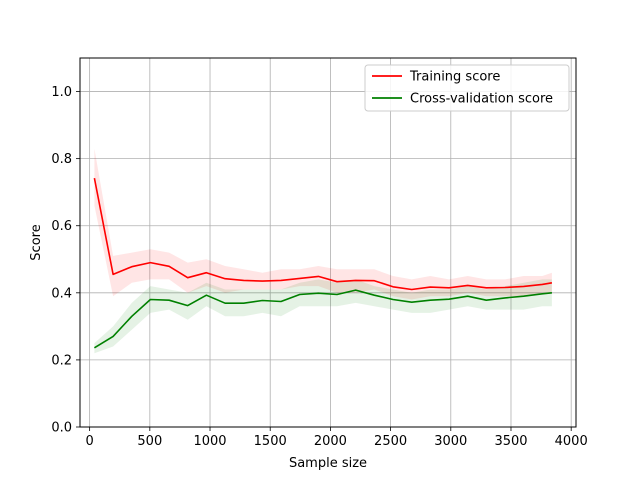 This screenshot has height=480, width=640. What do you see at coordinates (61, 159) in the screenshot?
I see `y-tick-label: 0.8` at bounding box center [61, 159].